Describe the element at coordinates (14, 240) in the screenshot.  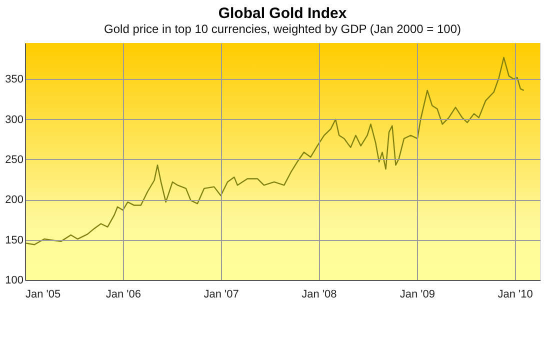
I see `y-tick-label: 150` at that location.